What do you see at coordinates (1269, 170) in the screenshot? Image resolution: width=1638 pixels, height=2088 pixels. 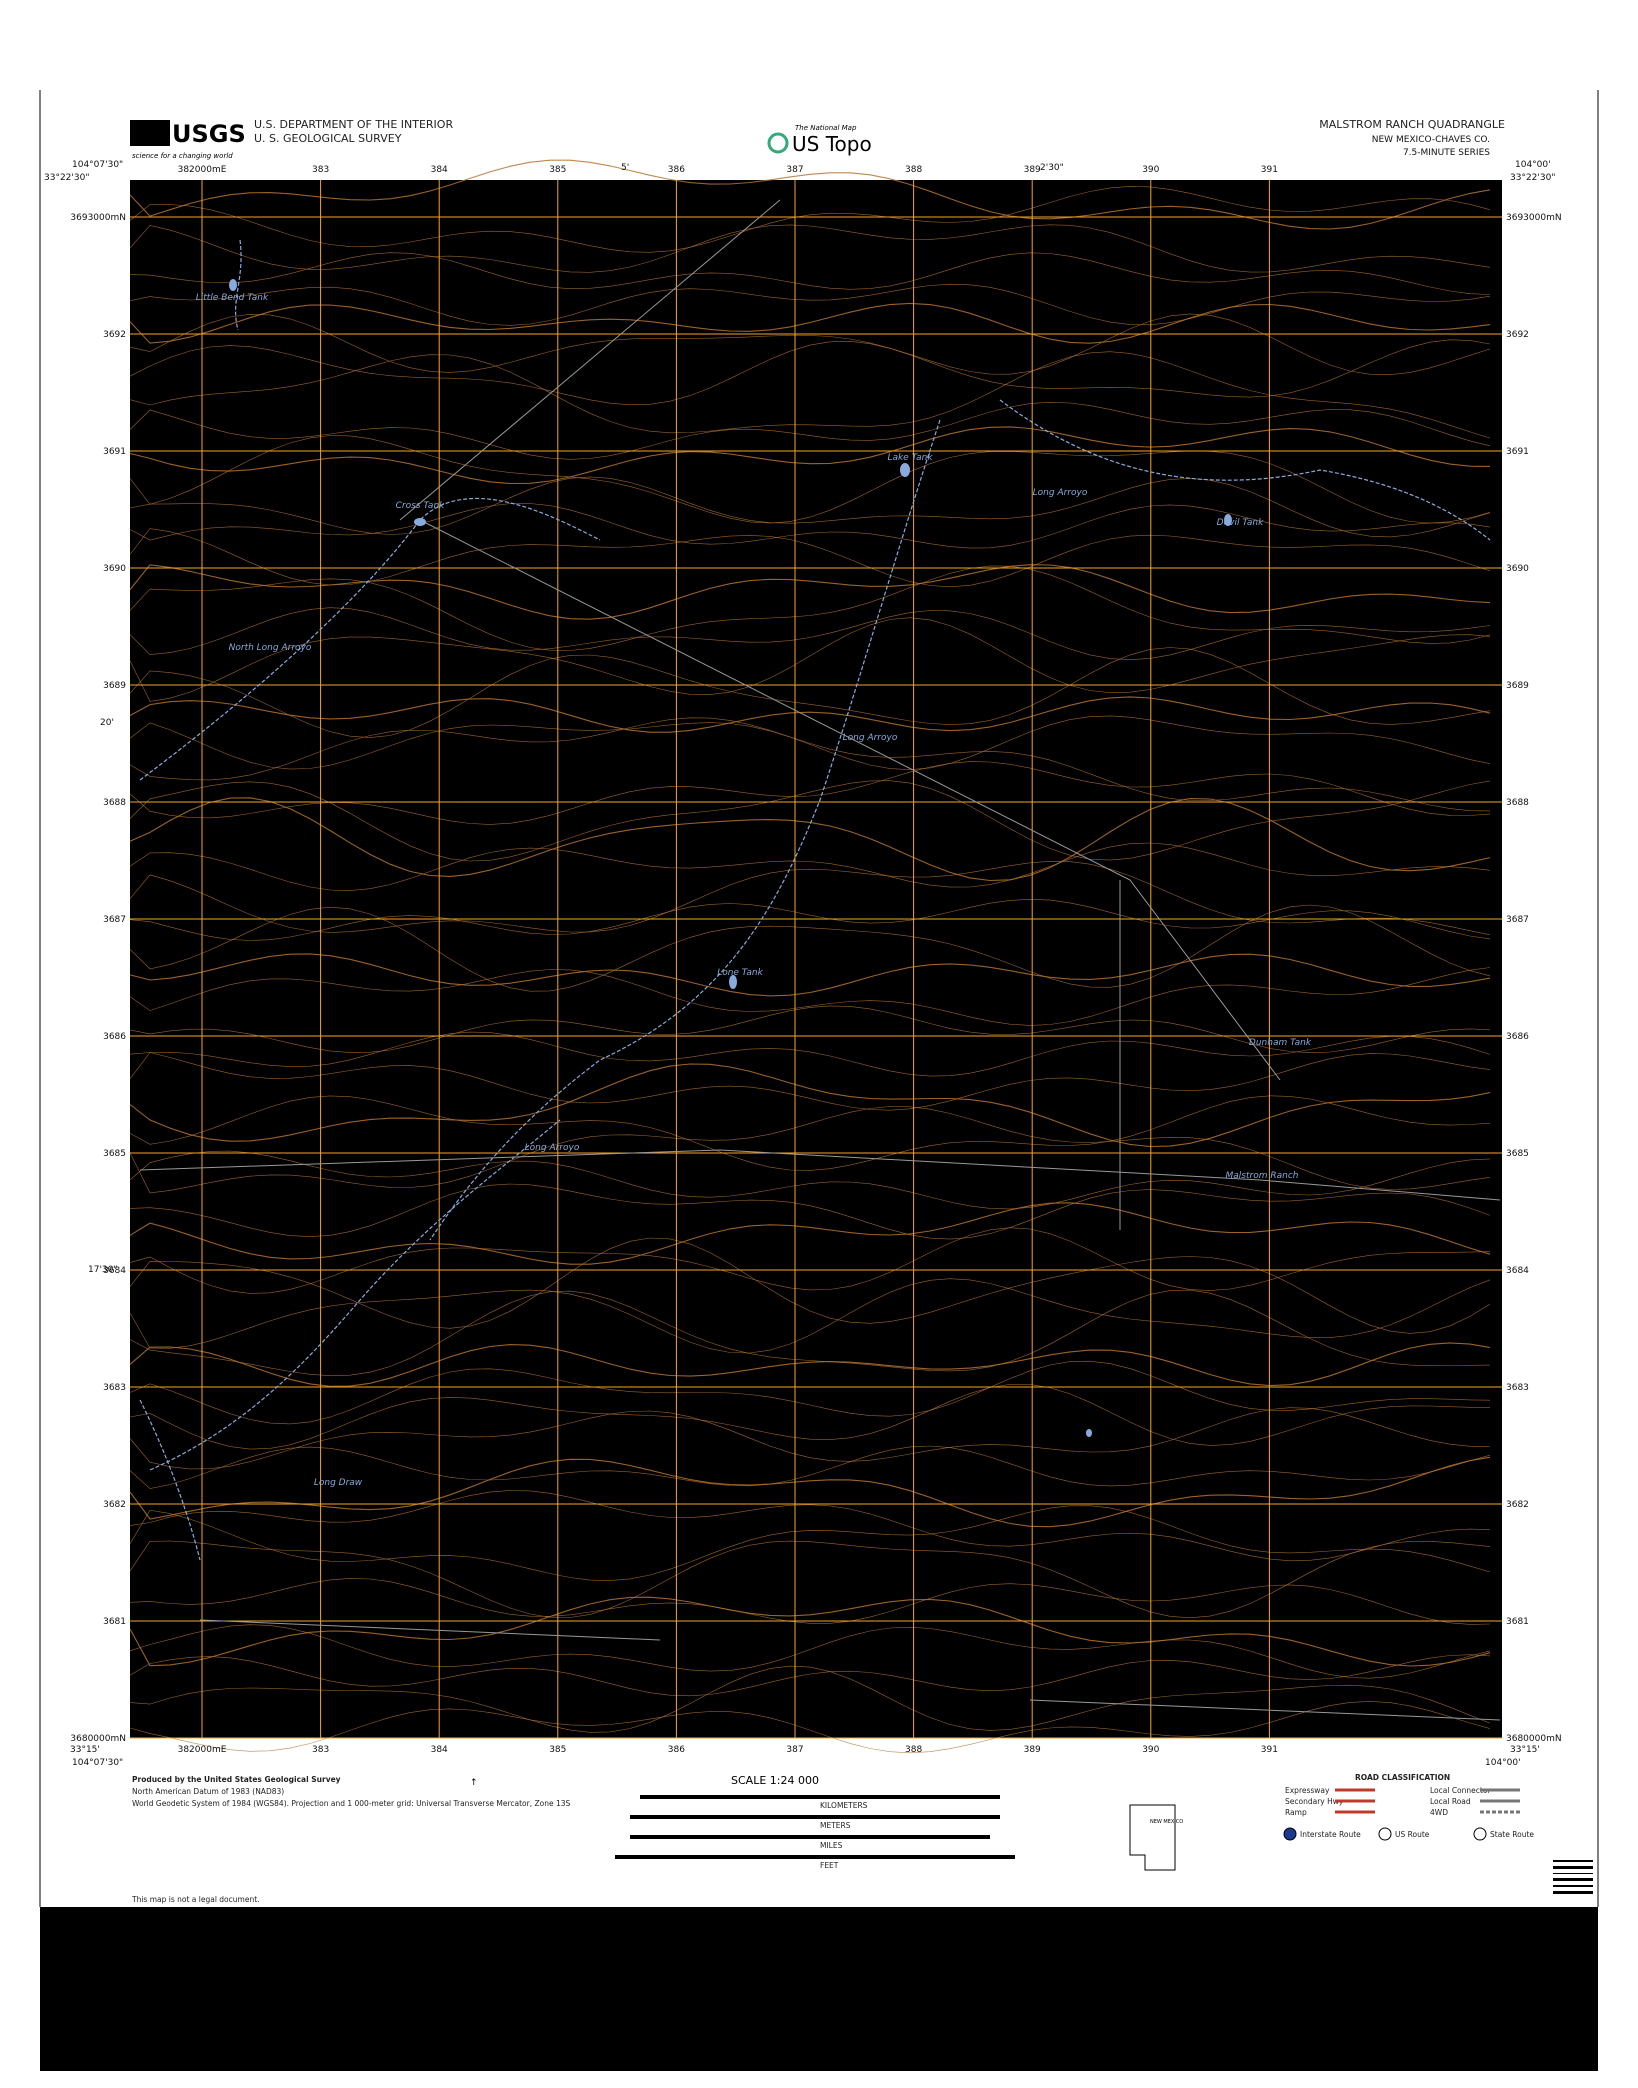 I see `easting-label: 391` at bounding box center [1269, 170].